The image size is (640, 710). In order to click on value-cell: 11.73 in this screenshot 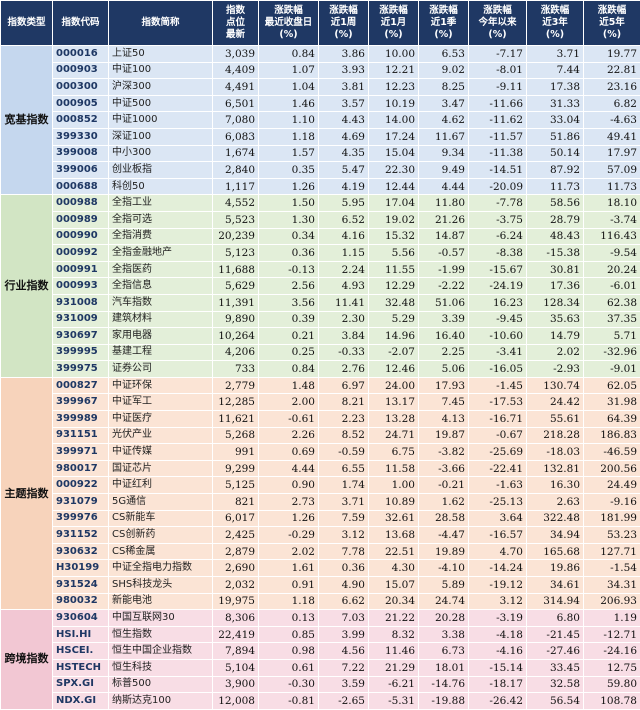, I will do `click(555, 186)`.